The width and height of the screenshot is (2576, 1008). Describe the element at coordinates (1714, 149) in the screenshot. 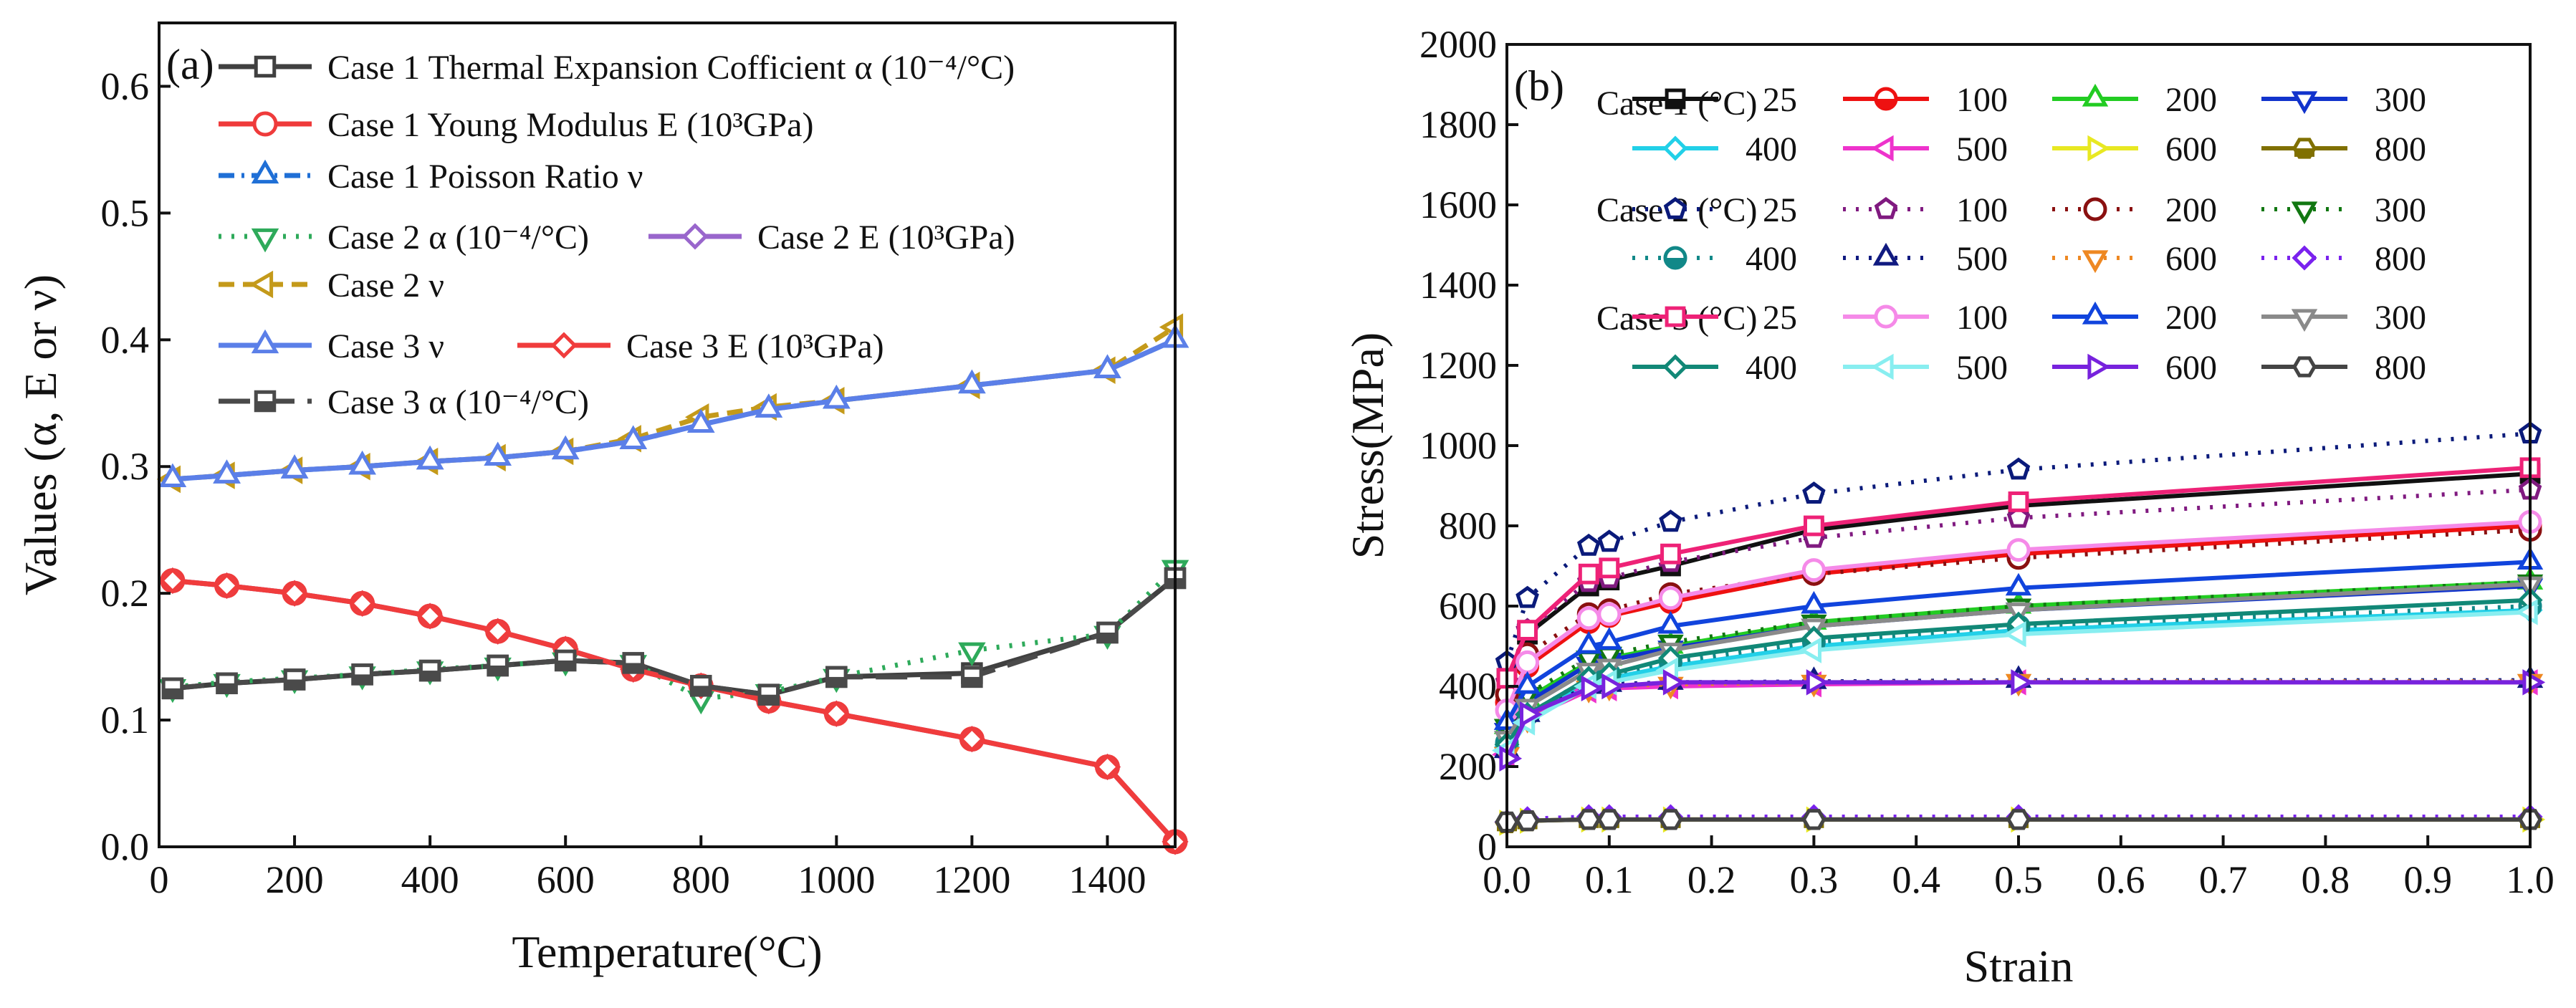

I see `panel-b-legend-item: 400` at that location.